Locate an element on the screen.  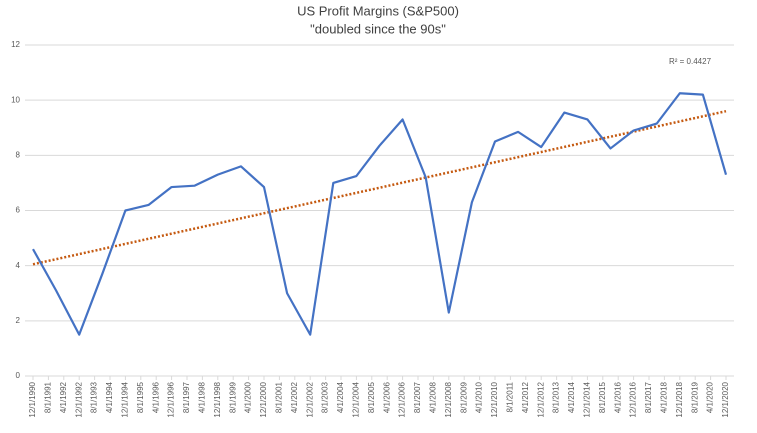
x-tick-label: 12/1/2000 is located at coordinates (263, 399).